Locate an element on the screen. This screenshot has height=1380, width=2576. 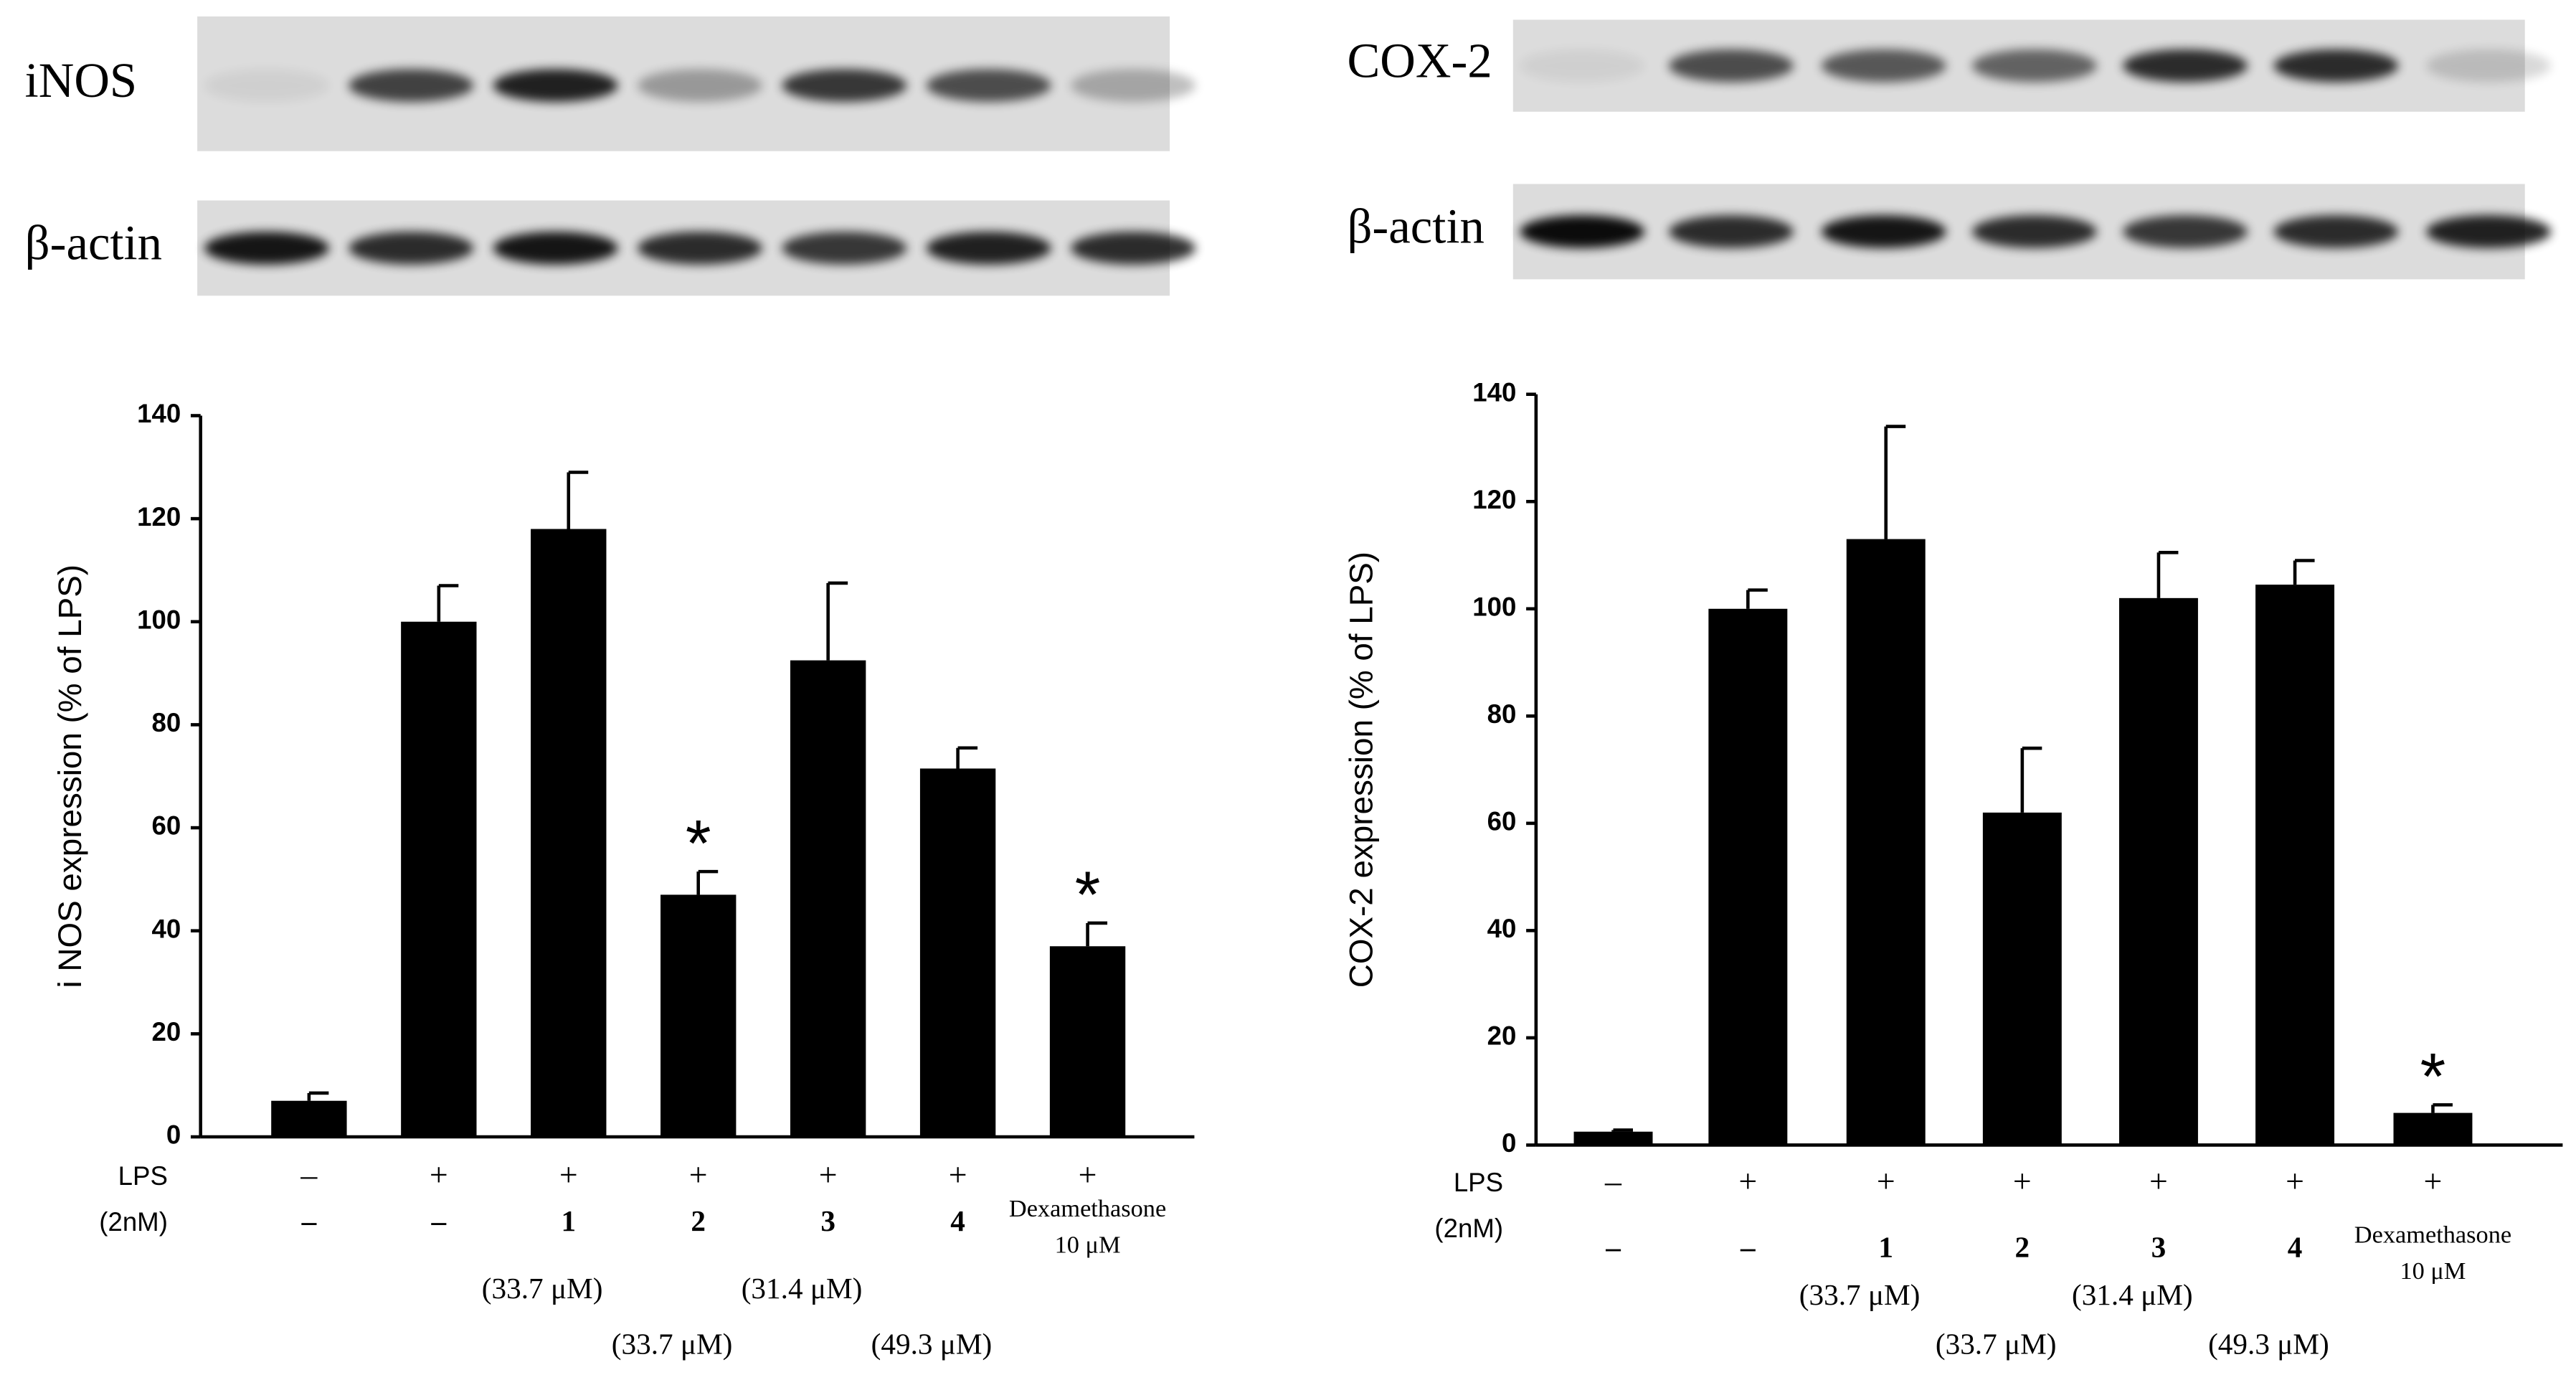
blot-label: iNOS is located at coordinates (81, 80).